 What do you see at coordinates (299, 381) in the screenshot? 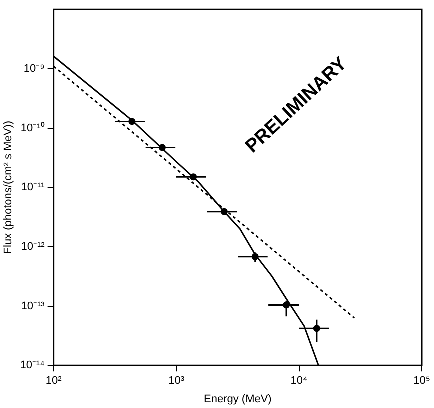
I see `x-tick-label: 10⁴` at bounding box center [299, 381].